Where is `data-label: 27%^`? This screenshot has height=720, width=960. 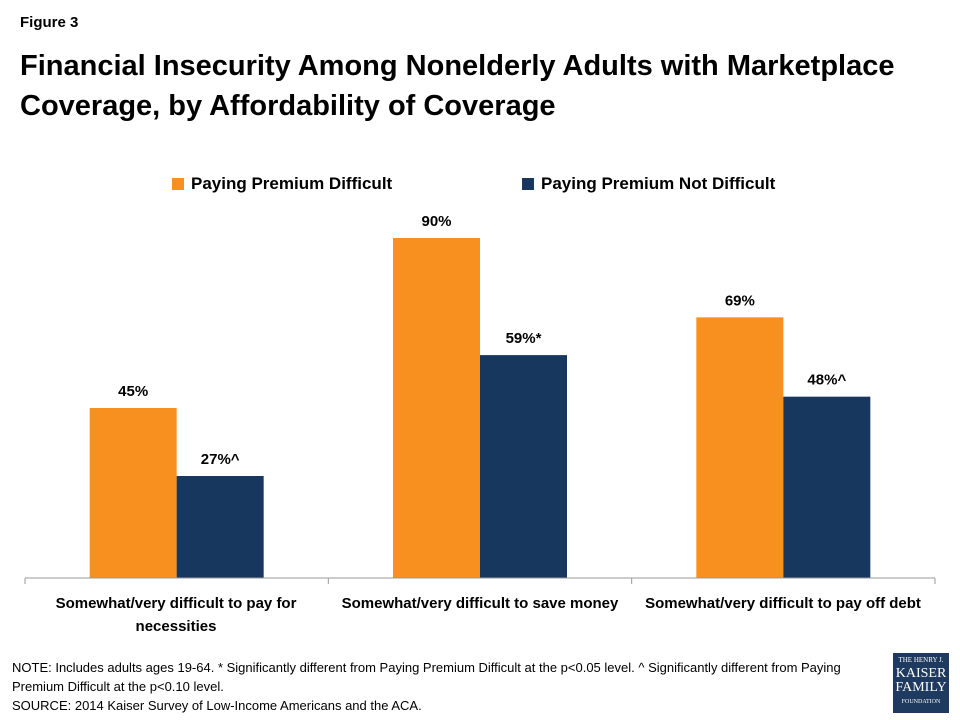 data-label: 27%^ is located at coordinates (220, 459).